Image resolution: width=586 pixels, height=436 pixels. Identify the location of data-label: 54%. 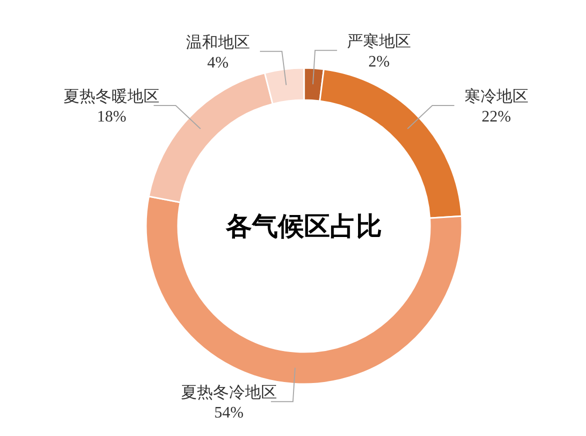
(229, 413).